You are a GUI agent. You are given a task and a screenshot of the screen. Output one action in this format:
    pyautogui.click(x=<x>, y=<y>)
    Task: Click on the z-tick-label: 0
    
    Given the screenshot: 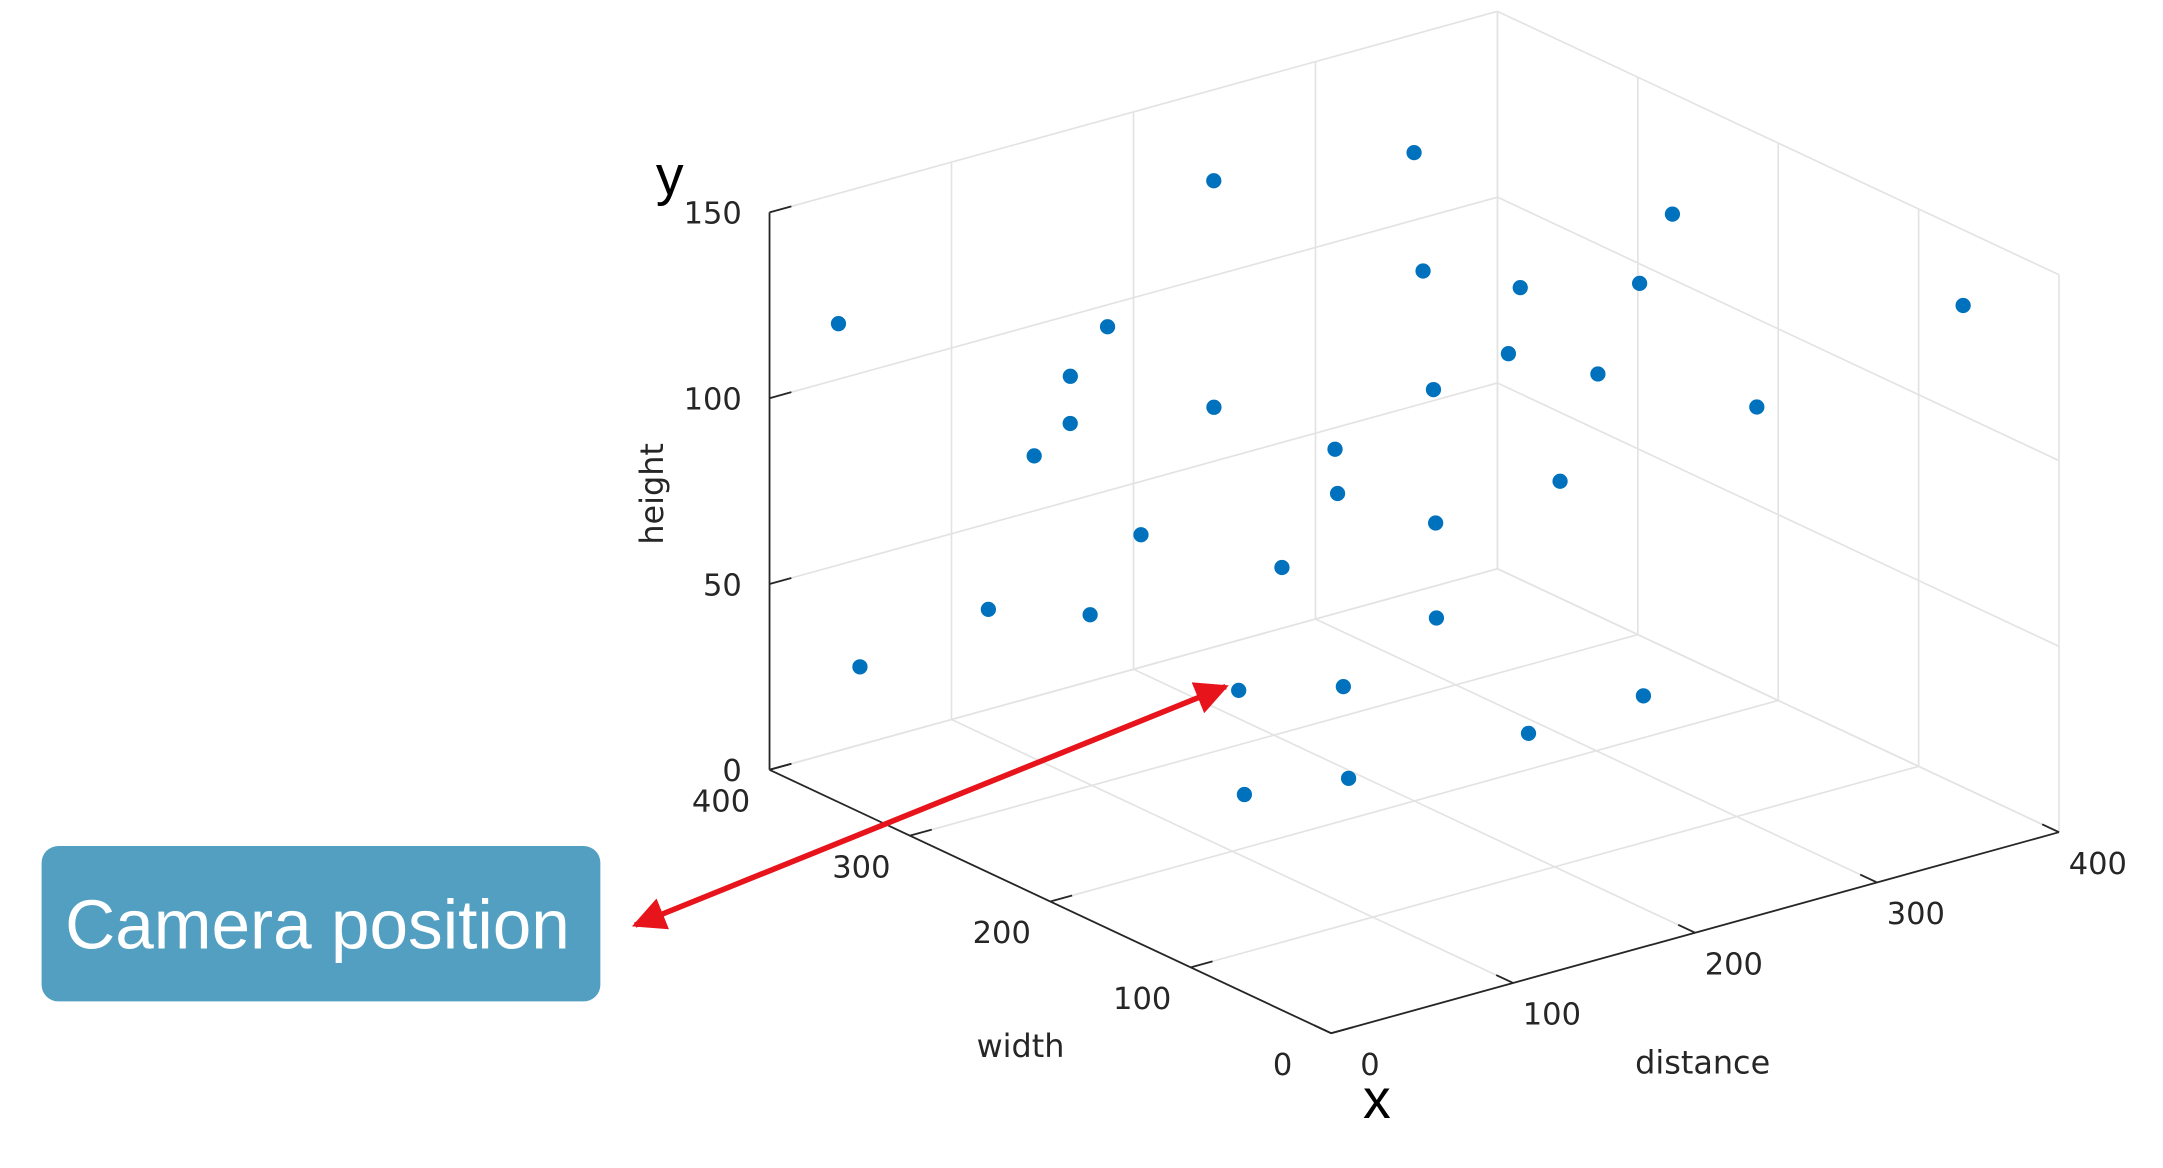 What is the action you would take?
    pyautogui.click(x=731, y=771)
    